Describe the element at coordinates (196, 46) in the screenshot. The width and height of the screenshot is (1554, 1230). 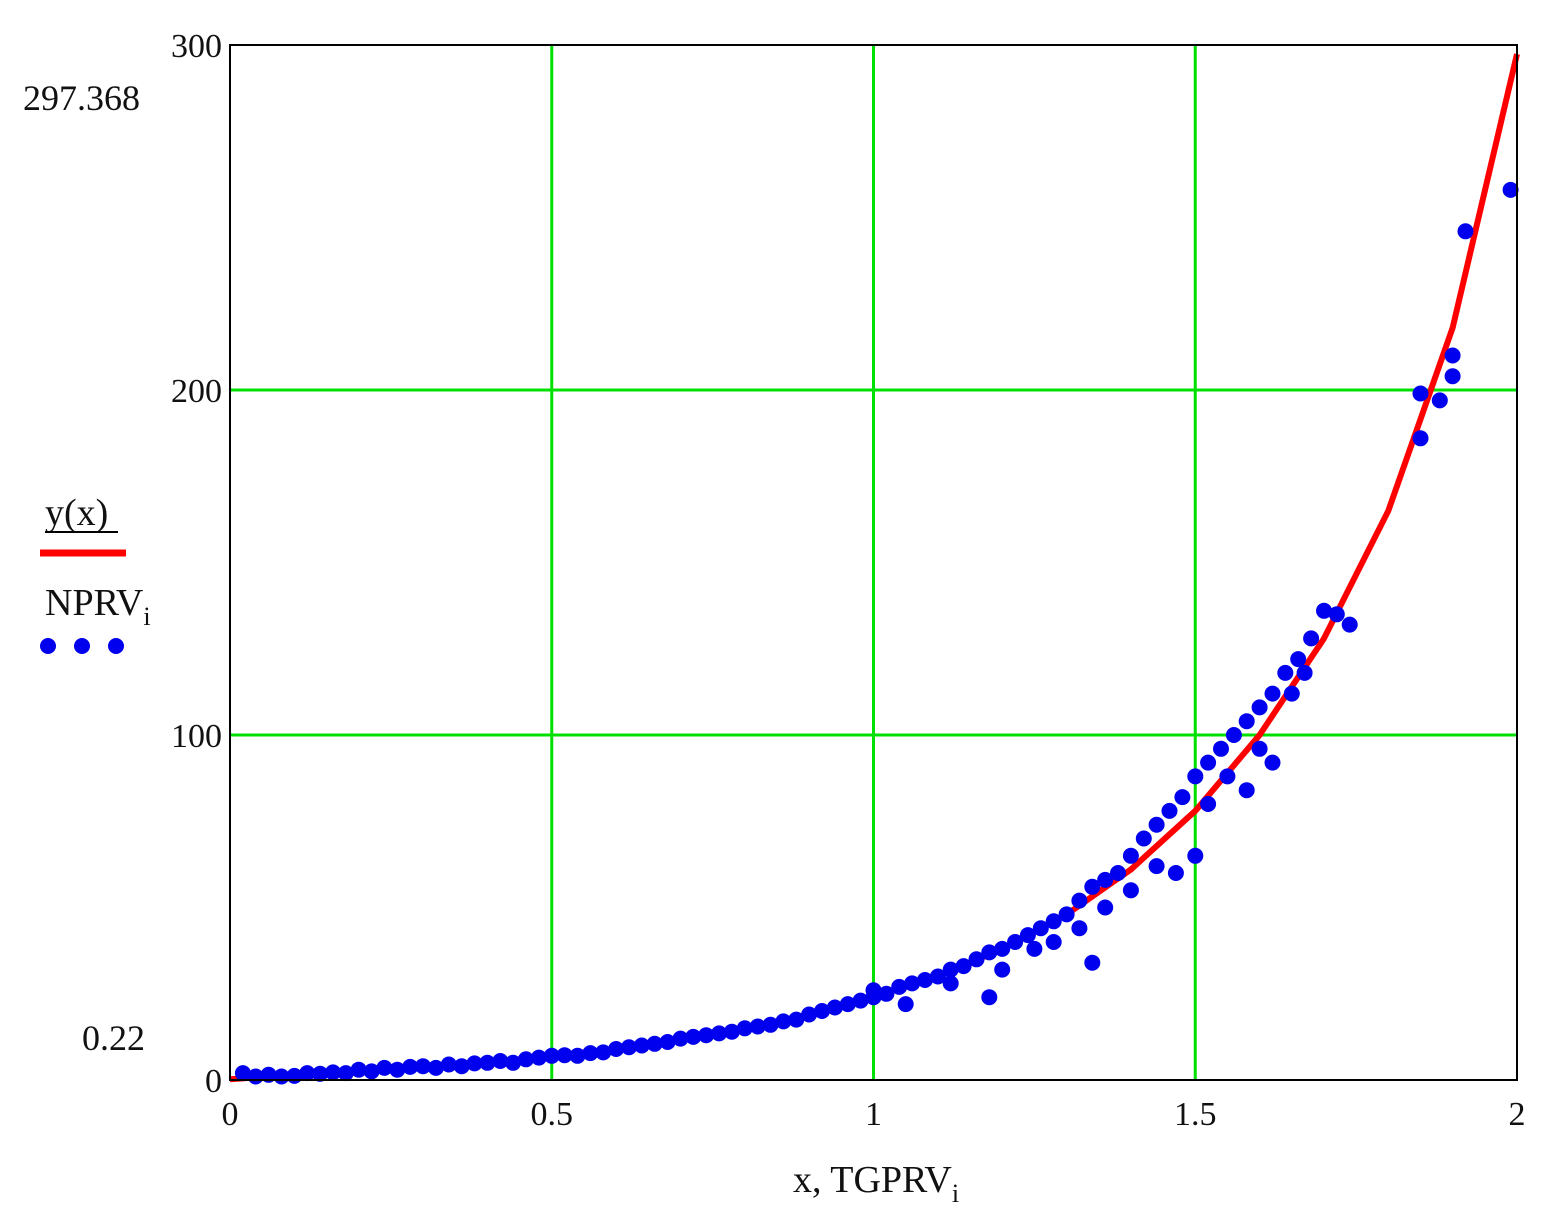
I see `y-tick-label-3: 300` at that location.